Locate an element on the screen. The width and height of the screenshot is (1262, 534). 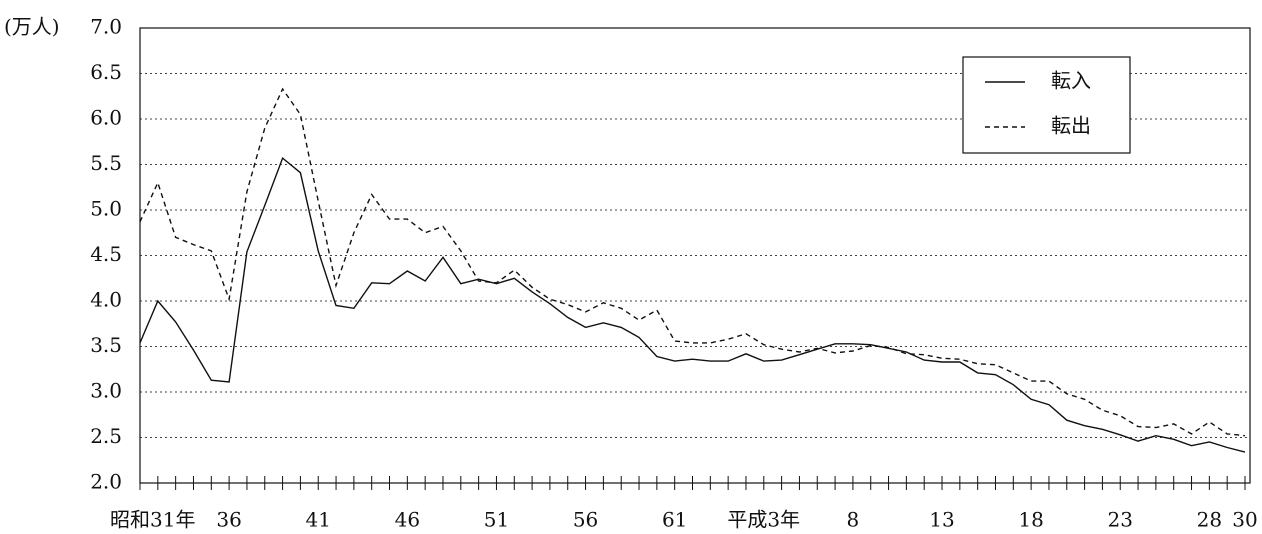
x-tick-label: 13 is located at coordinates (941, 520).